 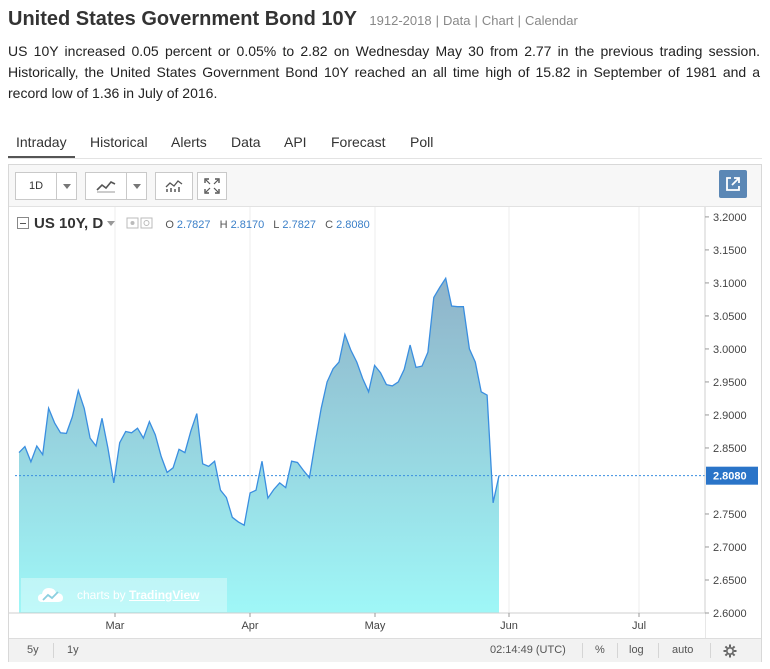 I want to click on legend-open-value: 2.7827, so click(x=193, y=225).